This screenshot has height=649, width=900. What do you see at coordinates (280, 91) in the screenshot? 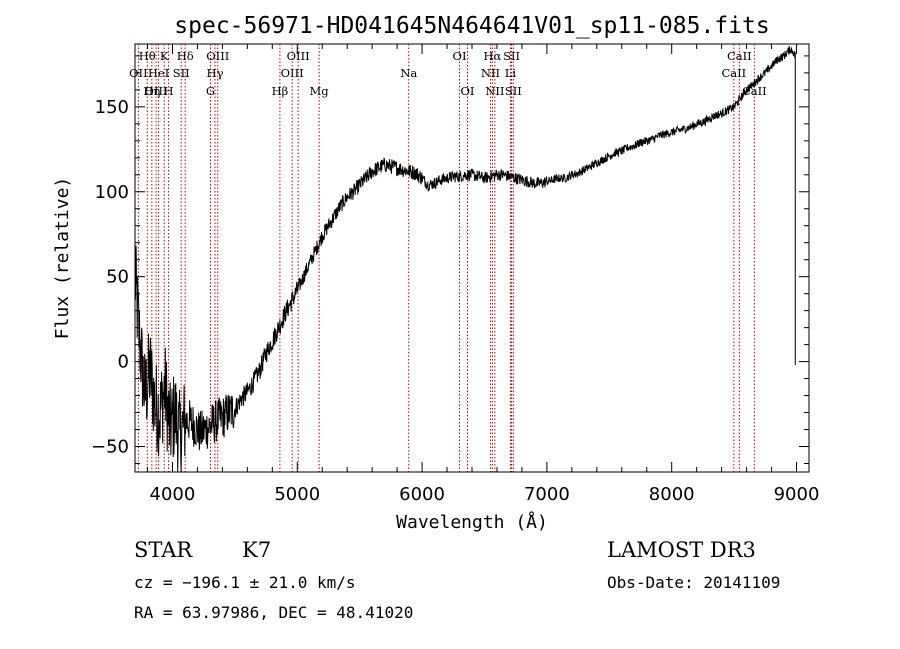
I see `spectral-line-label: Hβ` at bounding box center [280, 91].